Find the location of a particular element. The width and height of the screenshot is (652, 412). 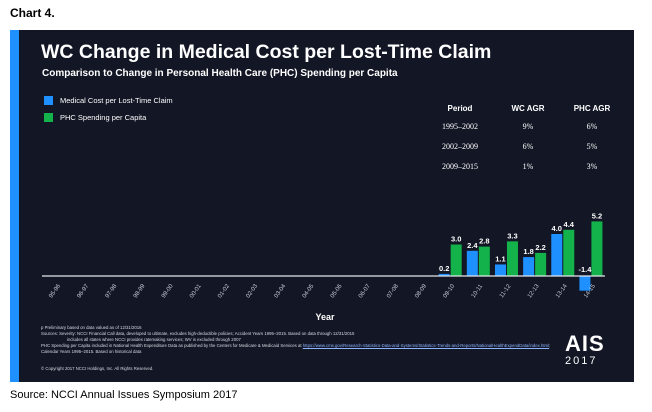

table-row: 1995–2002 9% 6% is located at coordinates (524, 126).